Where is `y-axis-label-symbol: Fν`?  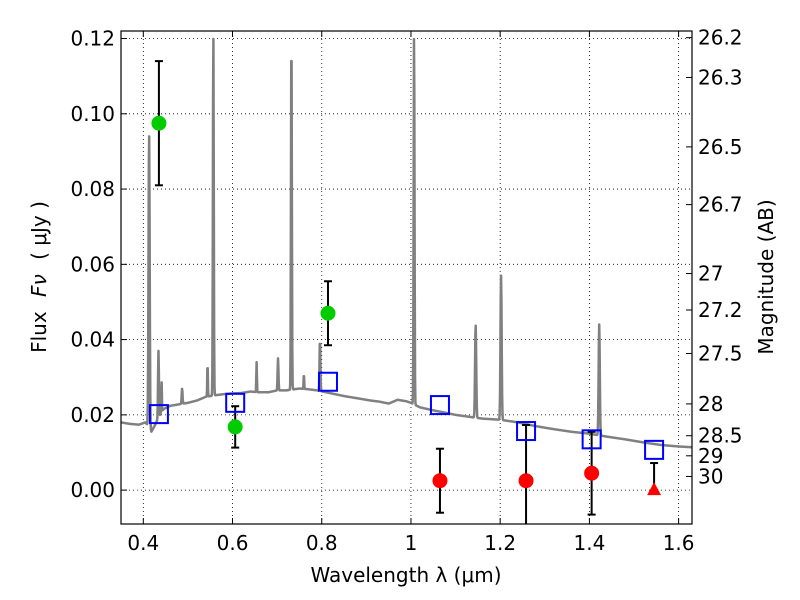
y-axis-label-symbol: Fν is located at coordinates (39, 285).